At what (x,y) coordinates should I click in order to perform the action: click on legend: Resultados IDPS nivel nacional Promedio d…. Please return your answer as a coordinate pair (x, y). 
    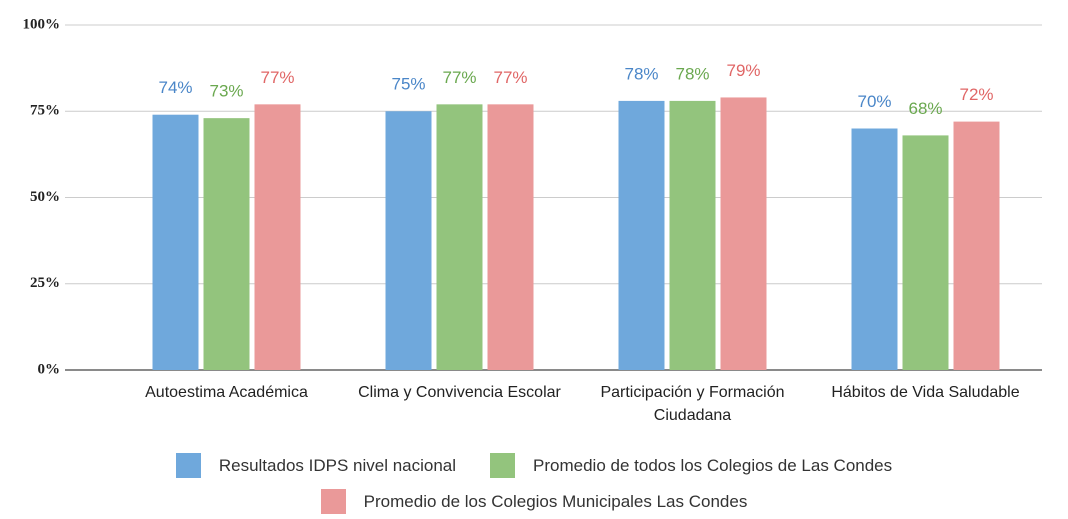
    Looking at the image, I should click on (534, 483).